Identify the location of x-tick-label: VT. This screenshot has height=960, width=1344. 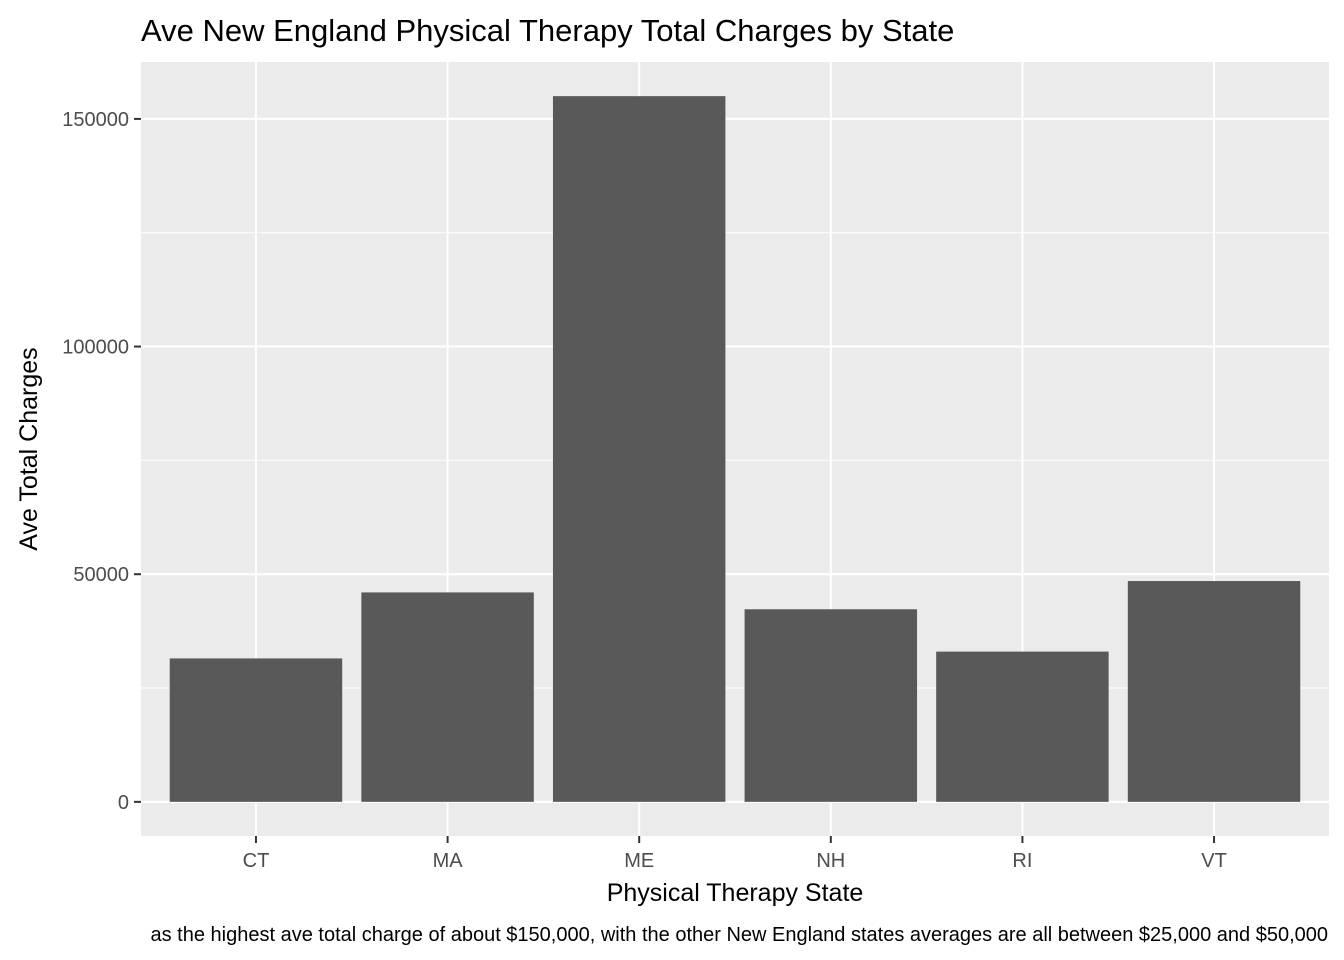
(1214, 861).